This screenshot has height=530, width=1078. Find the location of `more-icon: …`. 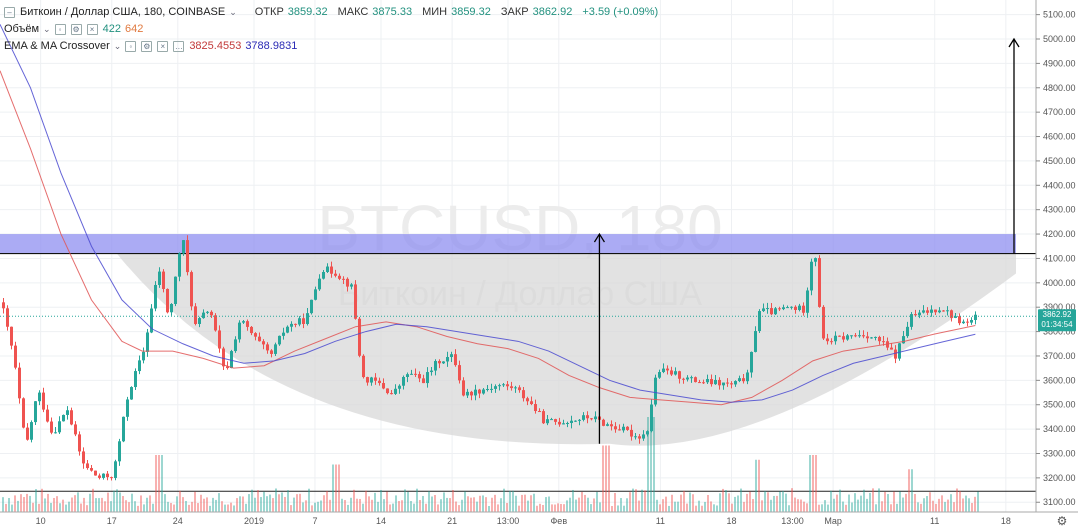

more-icon: … is located at coordinates (179, 46).